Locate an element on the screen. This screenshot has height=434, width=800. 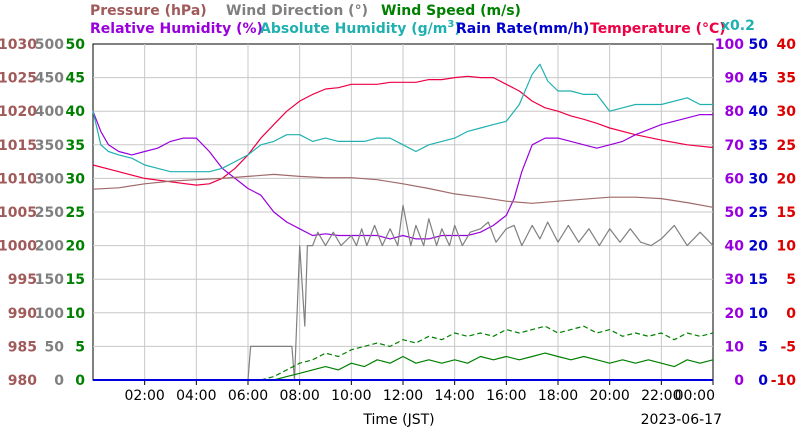
y-tick-wind-direction: 200 is located at coordinates (49, 247).